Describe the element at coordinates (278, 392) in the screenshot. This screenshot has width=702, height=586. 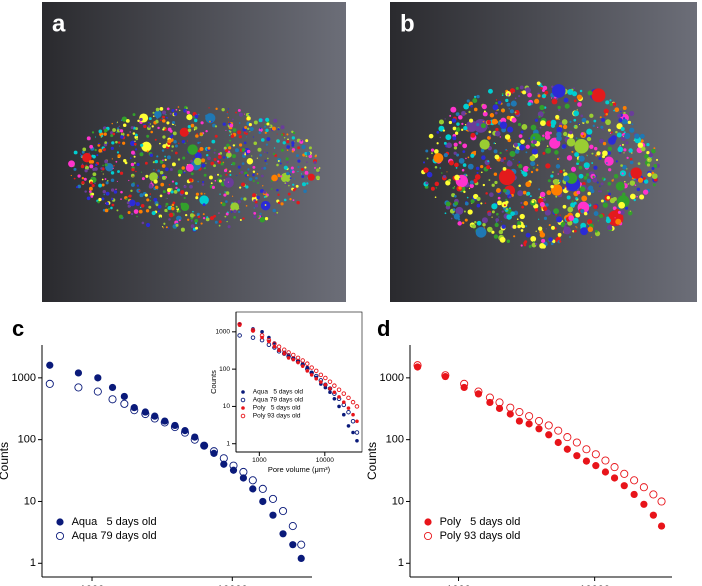
I see `legend-label: Aqua 5 days old` at that location.